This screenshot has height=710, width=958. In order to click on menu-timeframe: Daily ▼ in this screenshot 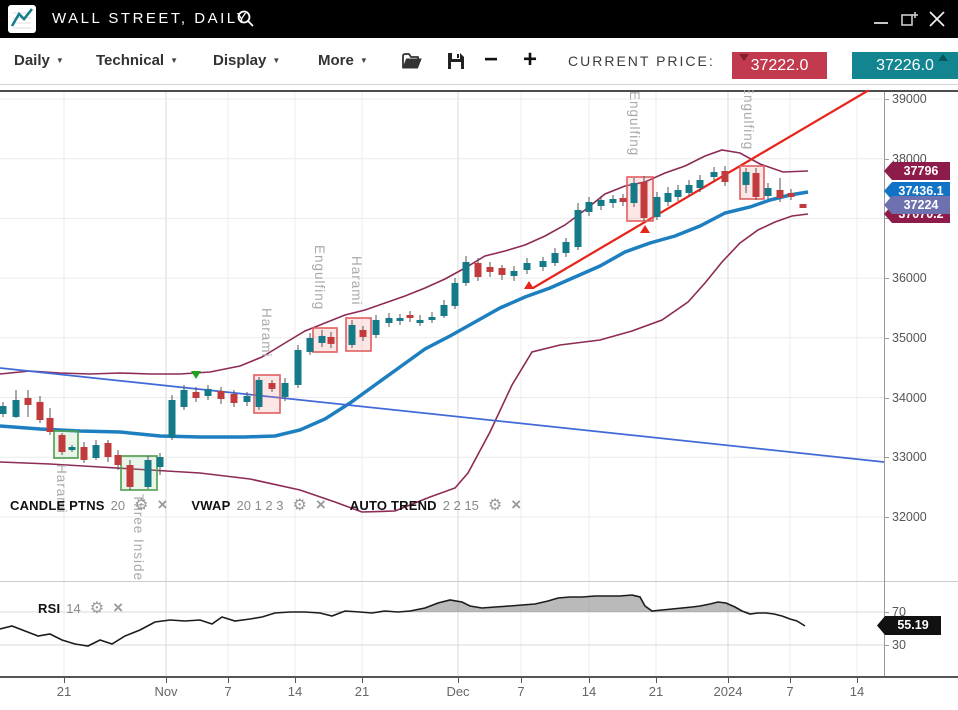, I will do `click(39, 60)`.